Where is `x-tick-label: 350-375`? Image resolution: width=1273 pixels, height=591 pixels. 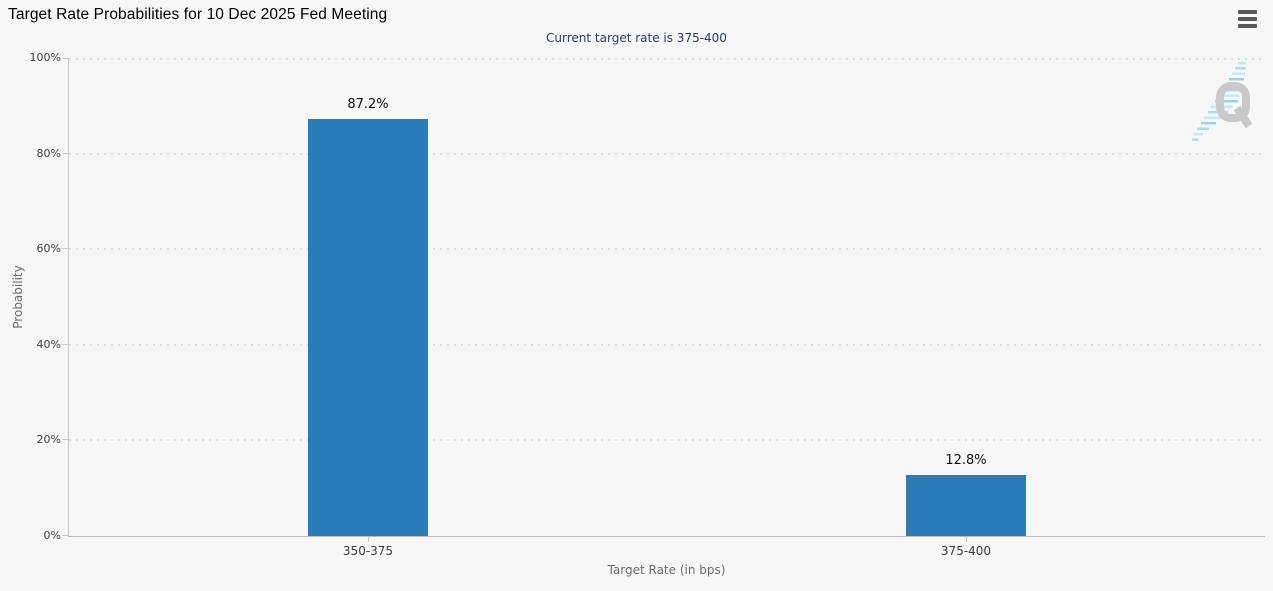
x-tick-label: 350-375 is located at coordinates (368, 551).